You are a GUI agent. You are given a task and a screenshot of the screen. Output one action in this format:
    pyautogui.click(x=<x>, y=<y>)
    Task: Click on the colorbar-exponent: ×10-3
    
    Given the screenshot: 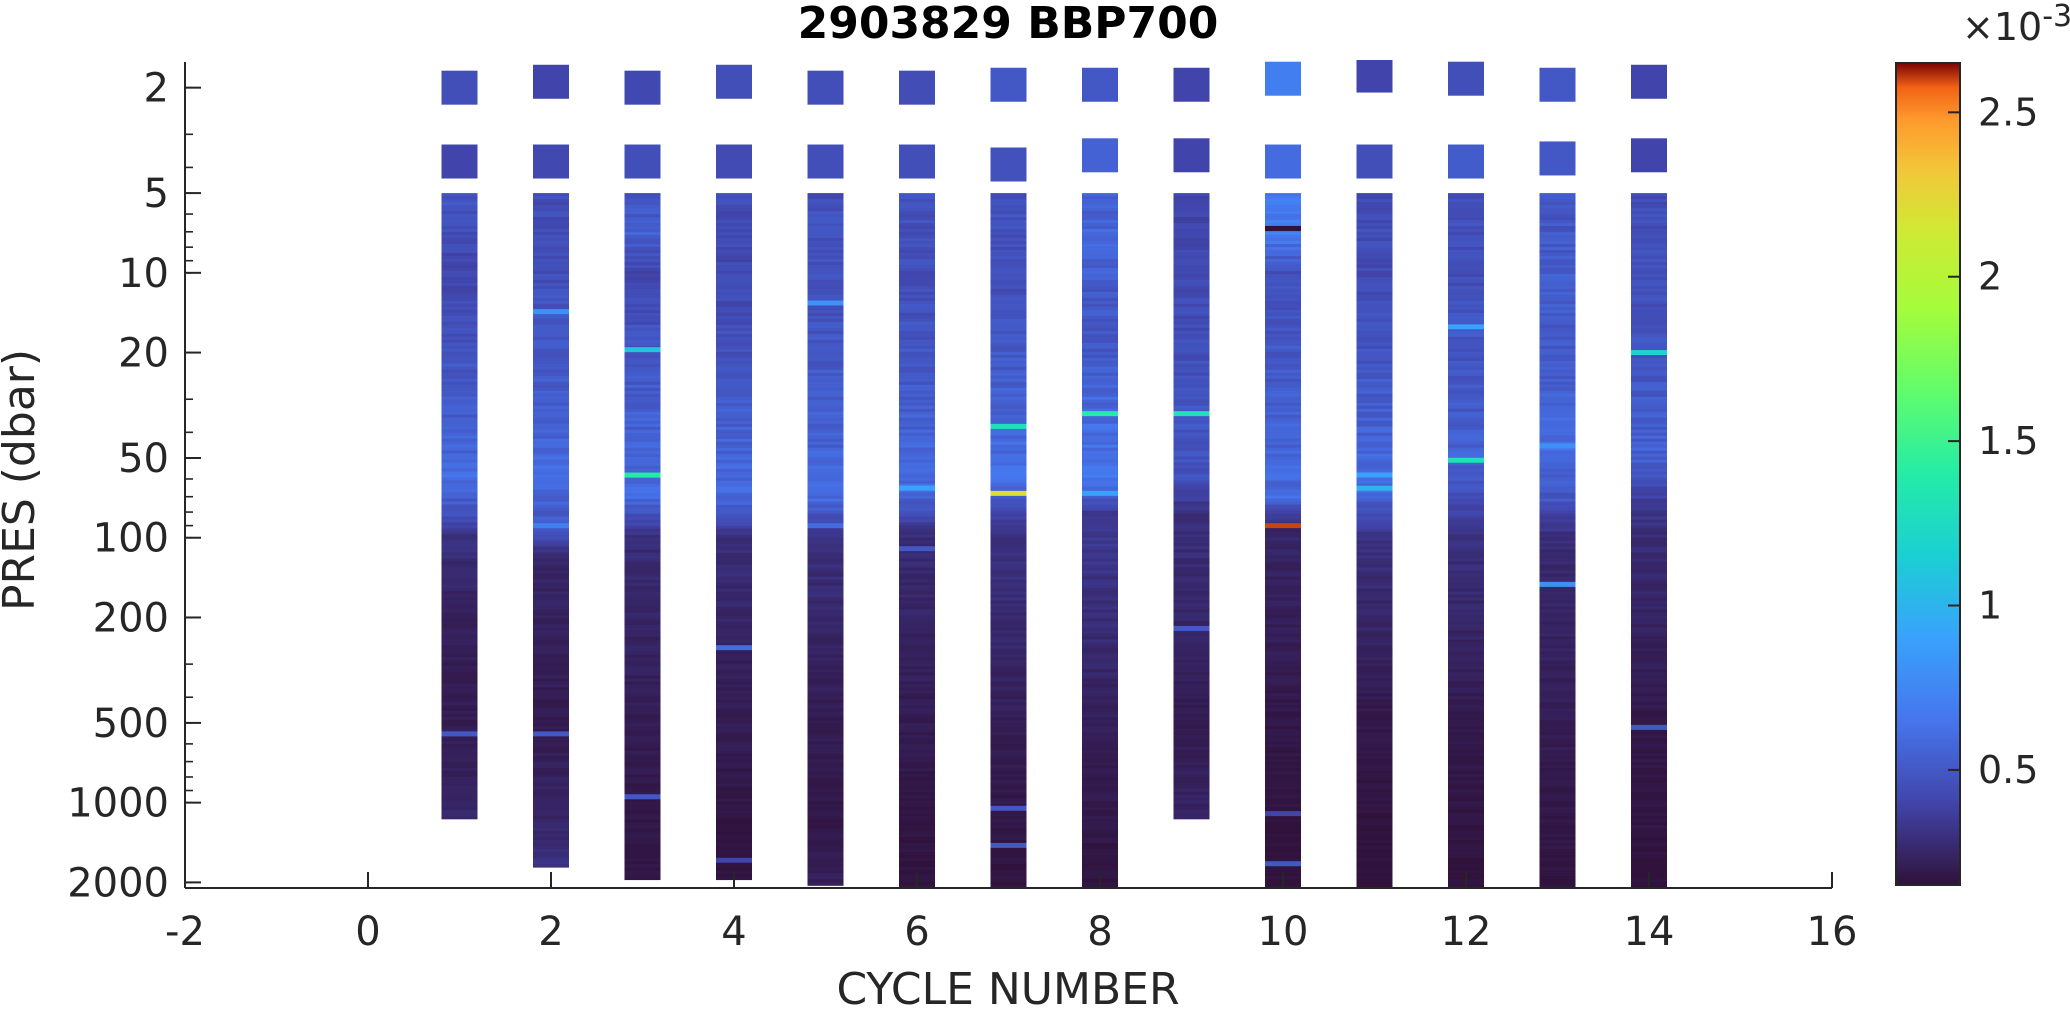 What is the action you would take?
    pyautogui.click(x=2016, y=24)
    